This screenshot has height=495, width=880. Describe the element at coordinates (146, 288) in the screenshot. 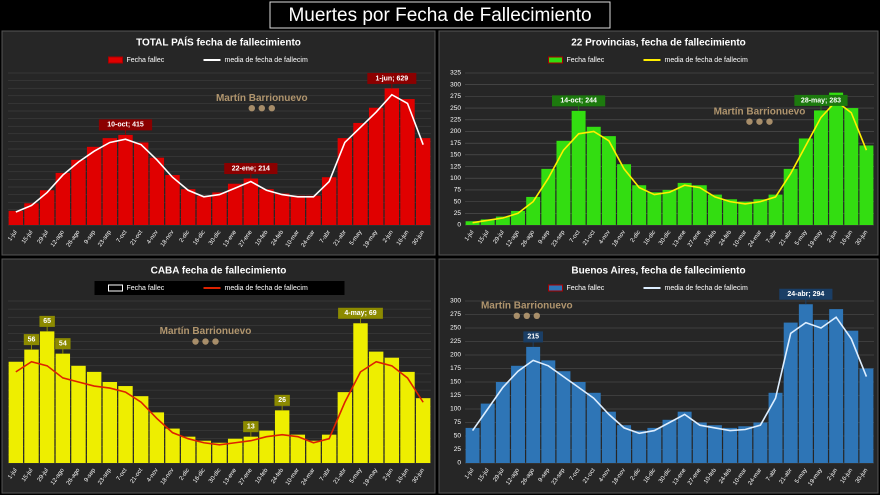

I see `legend-label: Fecha fallec` at that location.